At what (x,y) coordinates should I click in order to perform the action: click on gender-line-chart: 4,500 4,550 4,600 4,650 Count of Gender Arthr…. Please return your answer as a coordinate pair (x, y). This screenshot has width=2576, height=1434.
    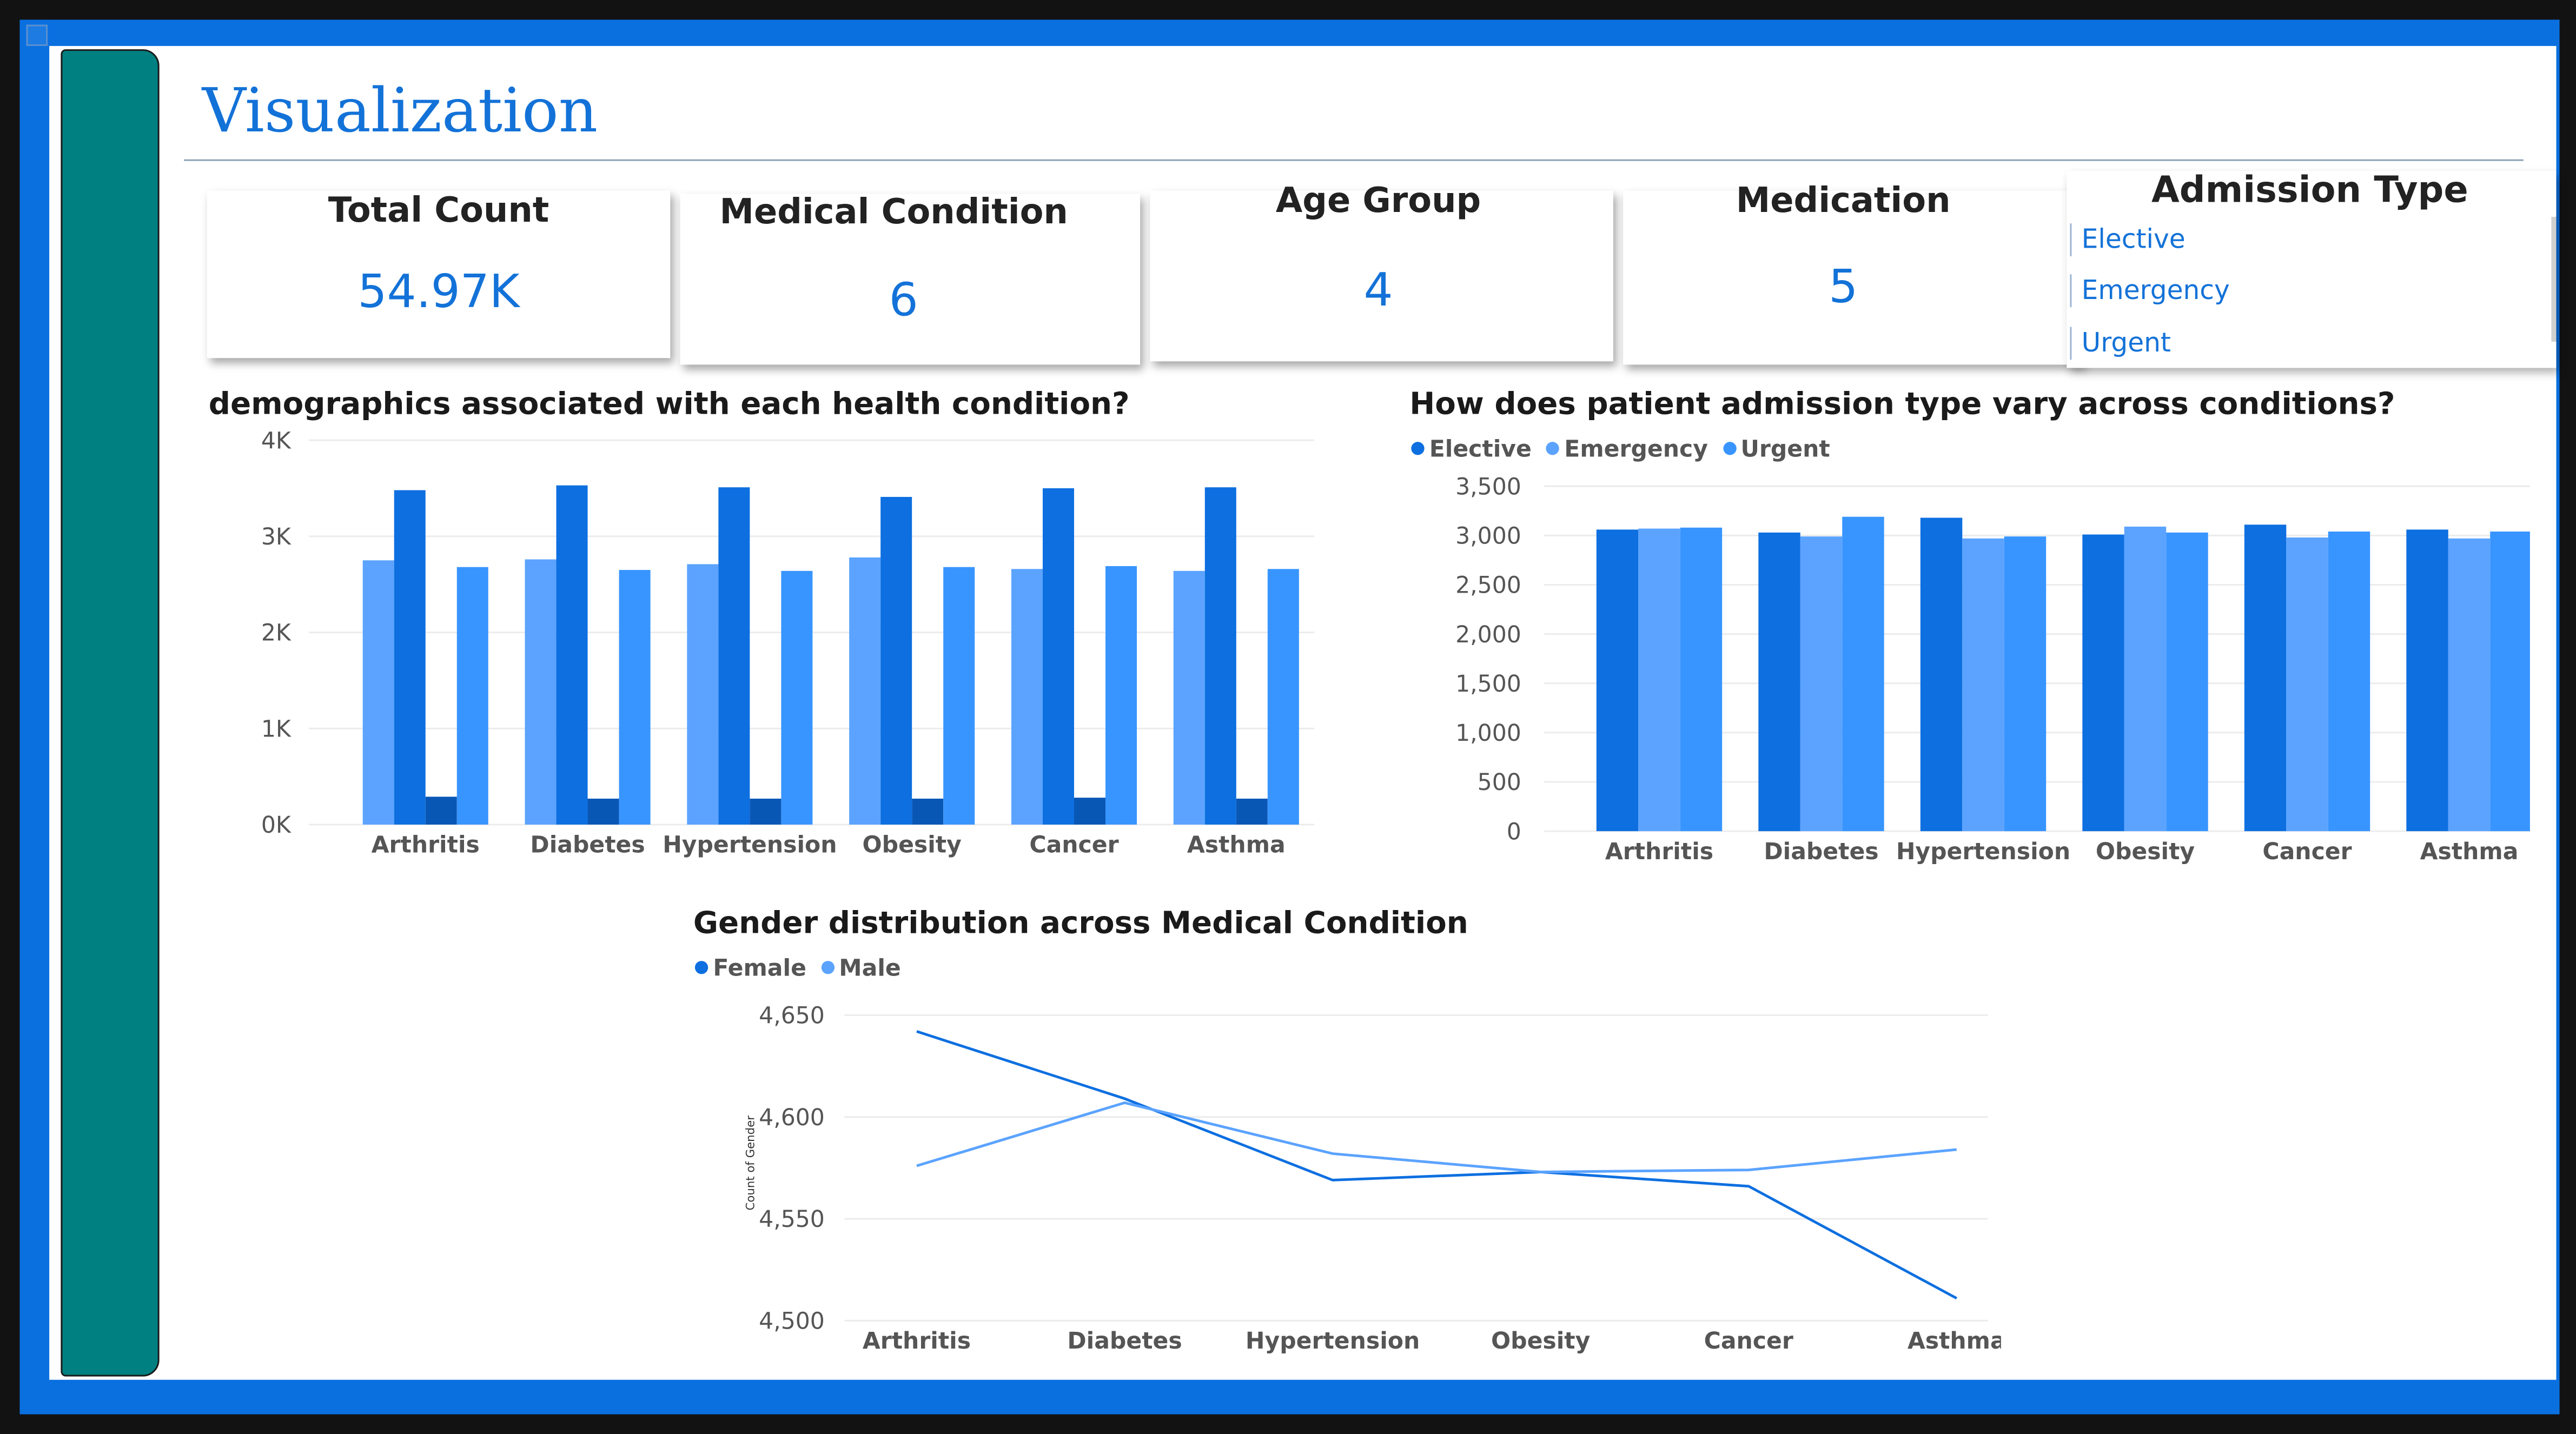
    Looking at the image, I should click on (1344, 1180).